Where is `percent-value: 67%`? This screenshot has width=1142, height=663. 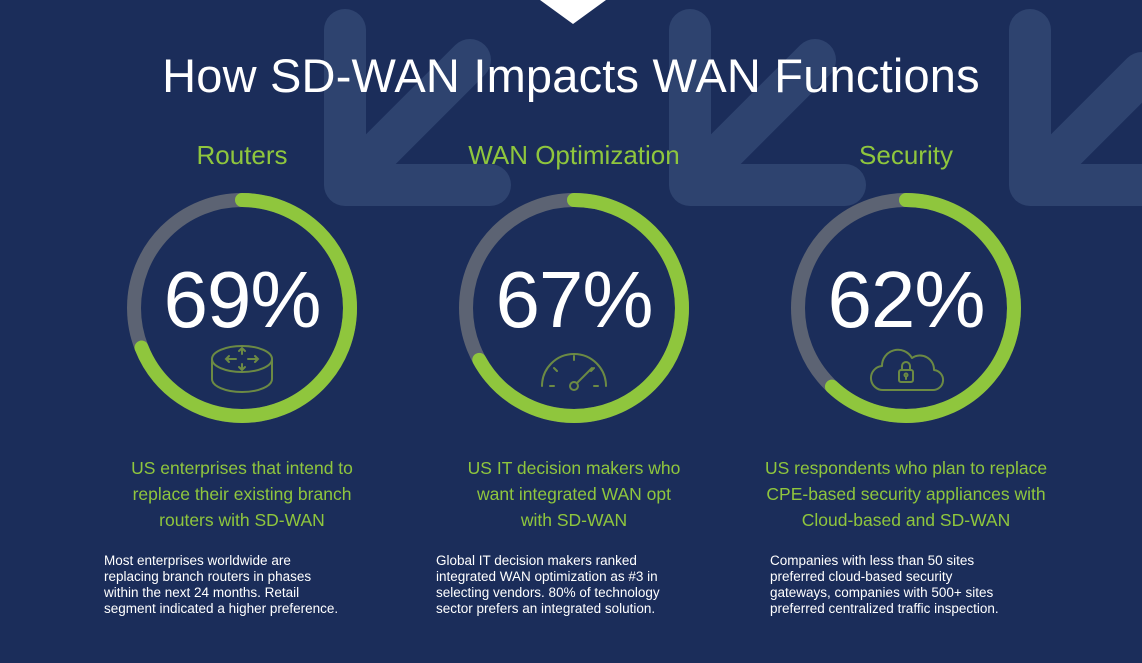 percent-value: 67% is located at coordinates (574, 299).